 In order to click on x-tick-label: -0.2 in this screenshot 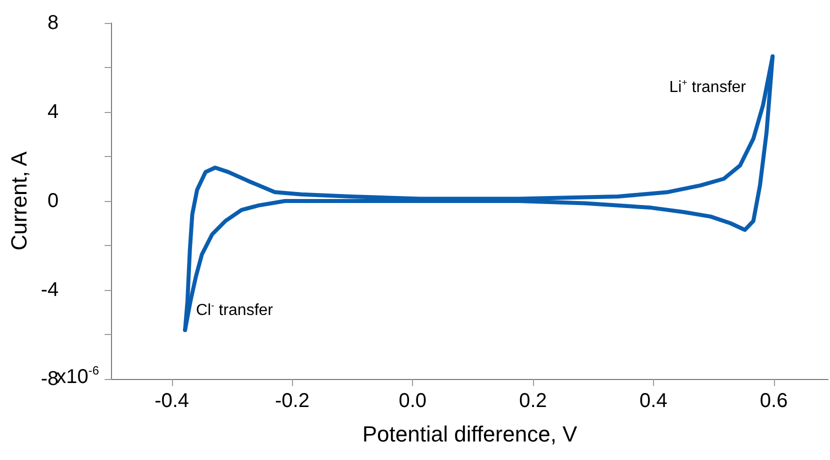, I will do `click(292, 401)`.